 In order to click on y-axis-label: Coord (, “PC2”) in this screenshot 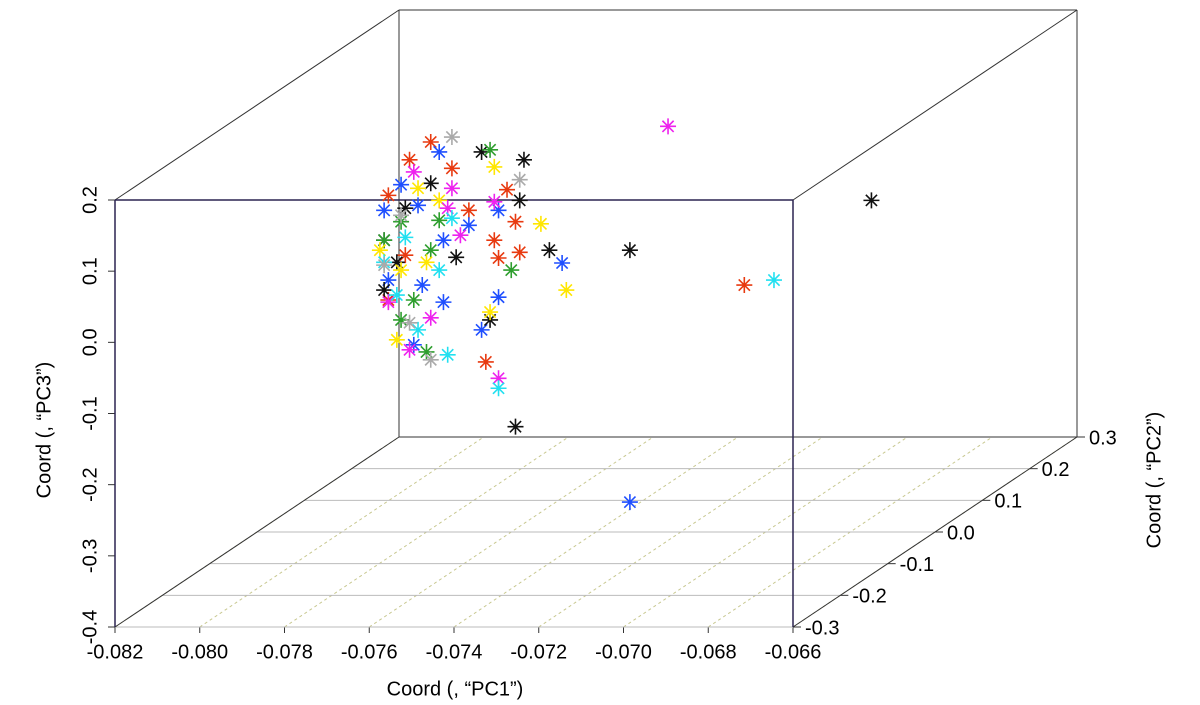, I will do `click(1154, 480)`.